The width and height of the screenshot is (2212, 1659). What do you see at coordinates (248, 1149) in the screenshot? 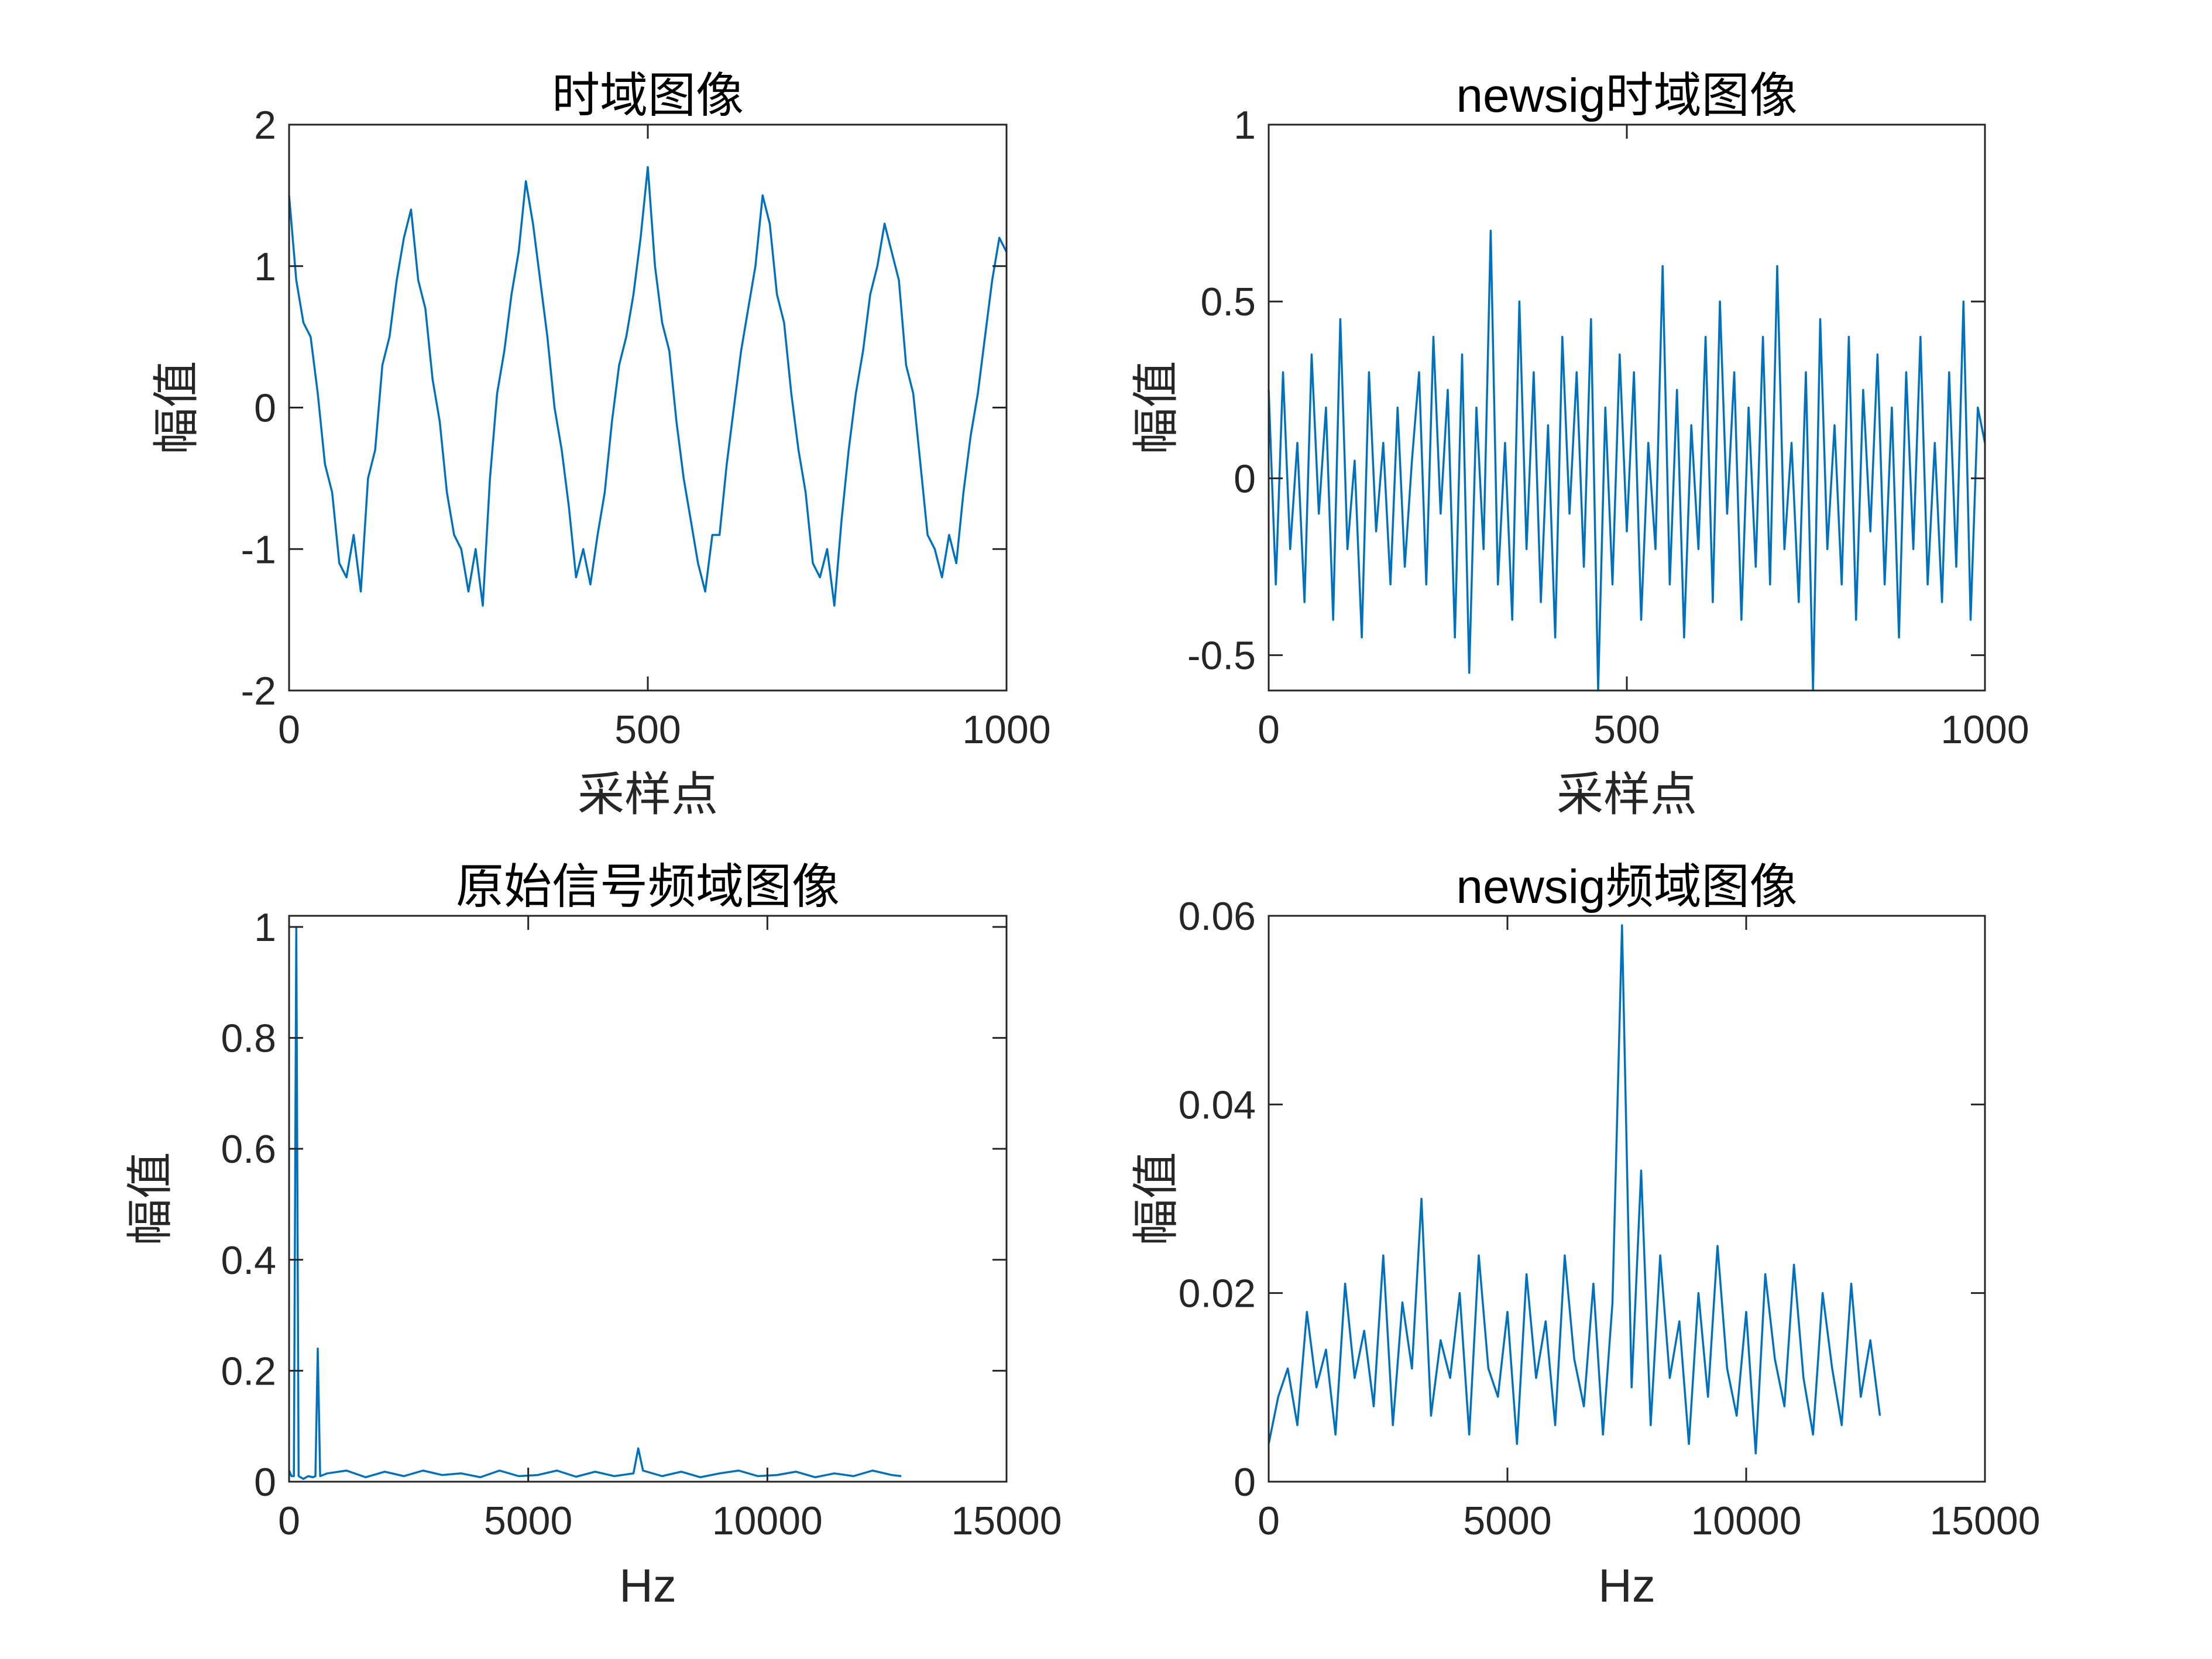
I see `y-tick-label: 0.6` at bounding box center [248, 1149].